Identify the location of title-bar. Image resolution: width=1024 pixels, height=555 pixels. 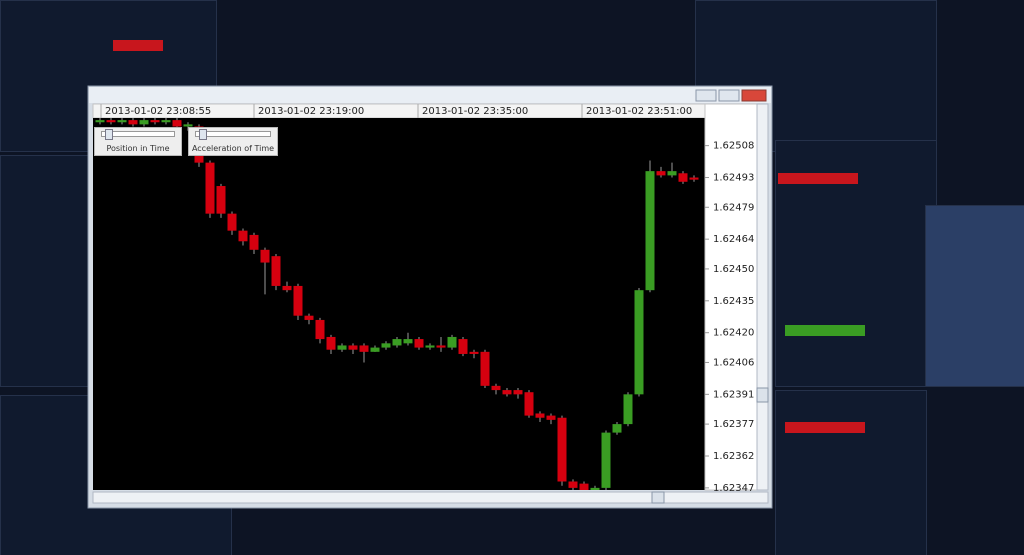
(430, 95).